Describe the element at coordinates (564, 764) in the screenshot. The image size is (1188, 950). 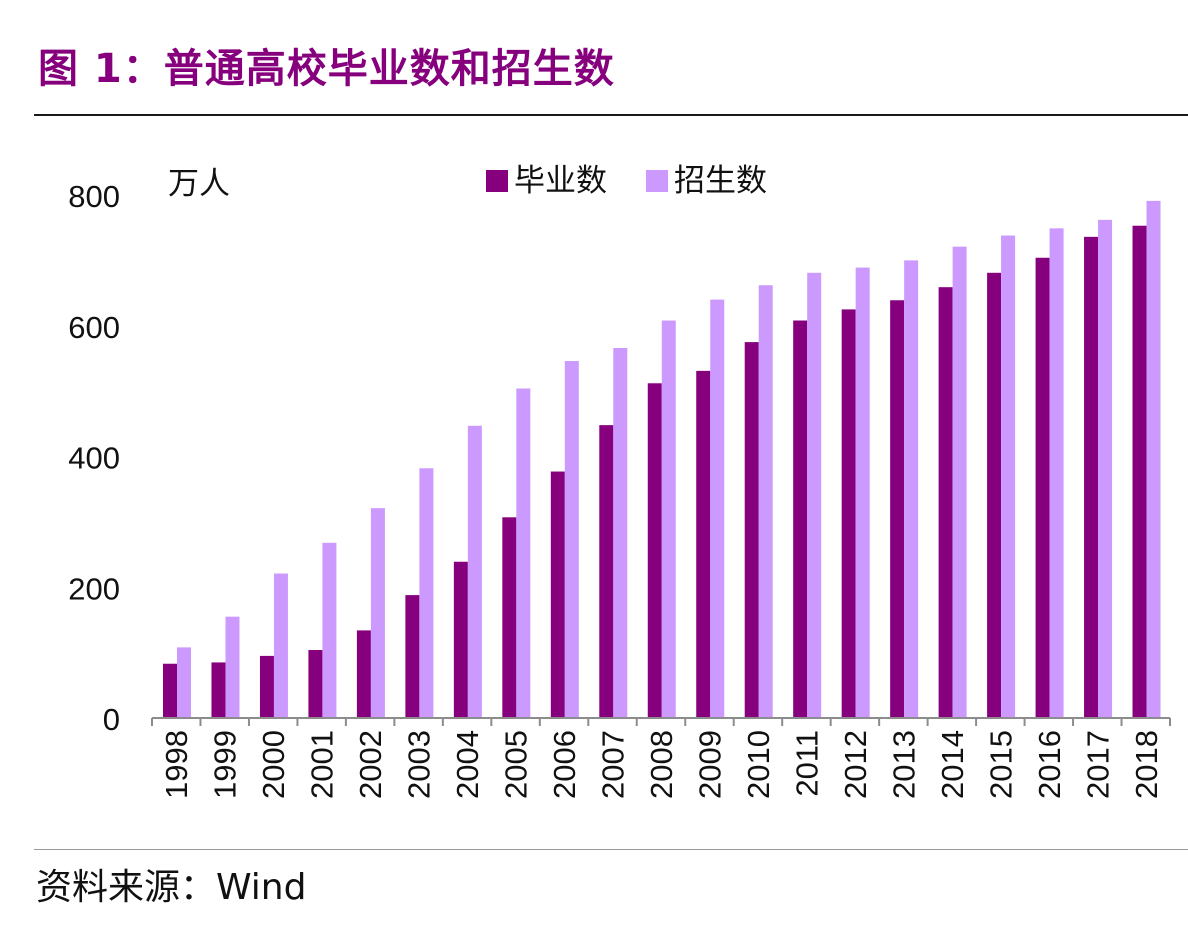
I see `x-tick-label: 2006` at that location.